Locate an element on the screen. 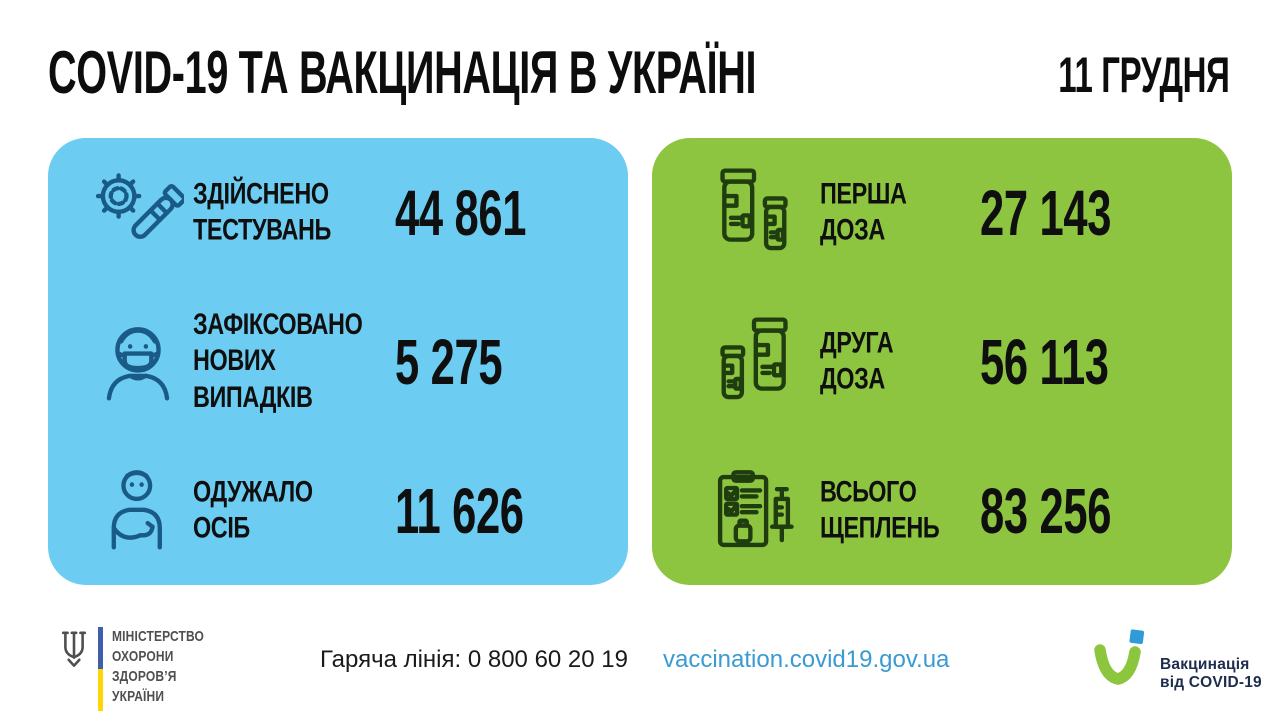 The width and height of the screenshot is (1280, 720). tests-row: ЗДІЙСНЕНО ТЕСТУВАНЬ 44 861 is located at coordinates (338, 212).